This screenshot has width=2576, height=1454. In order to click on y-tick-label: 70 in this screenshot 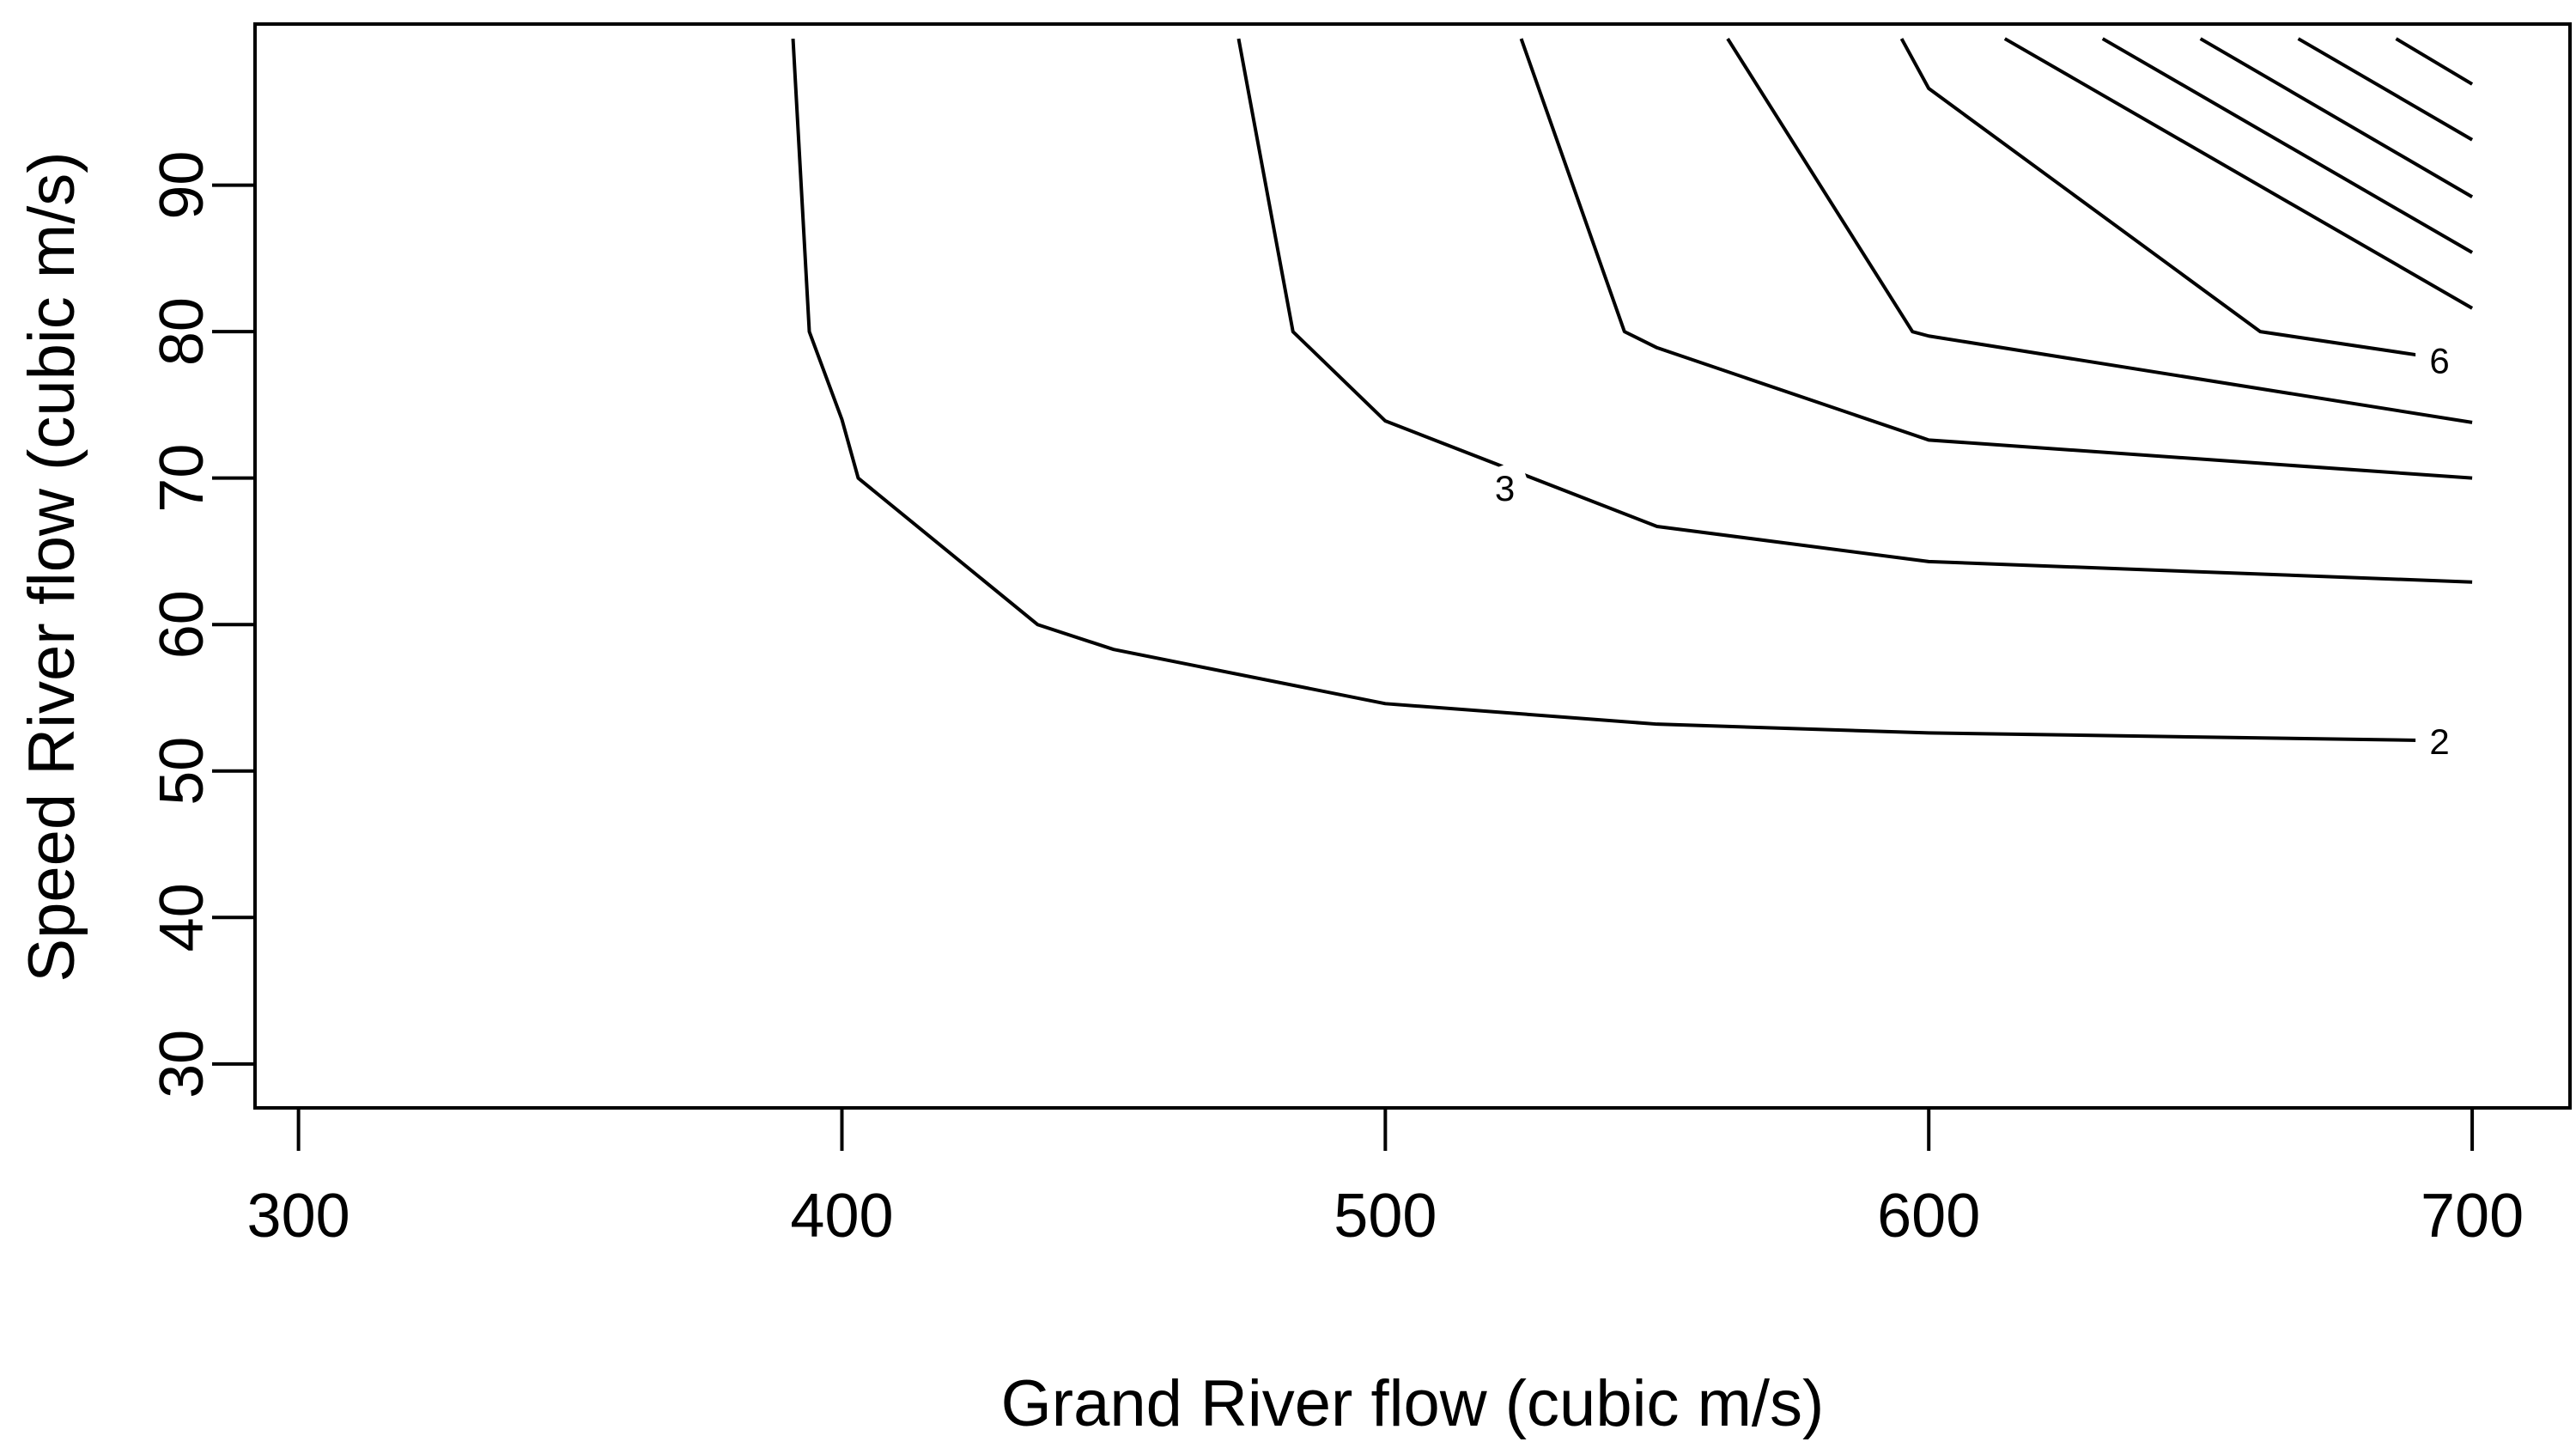, I will do `click(182, 478)`.